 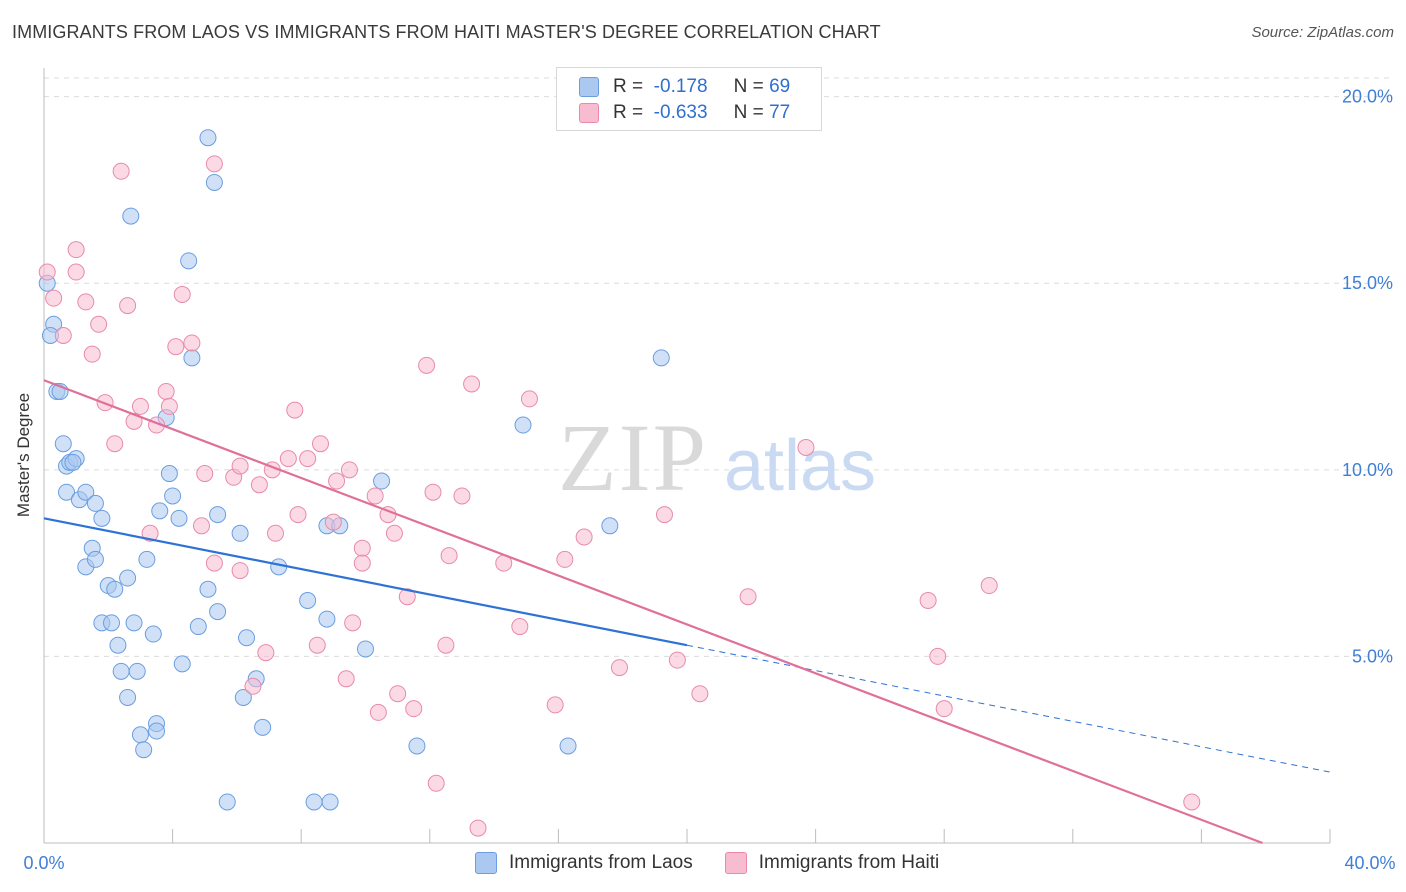 I want to click on haiti-r-label: R =, so click(x=628, y=112).